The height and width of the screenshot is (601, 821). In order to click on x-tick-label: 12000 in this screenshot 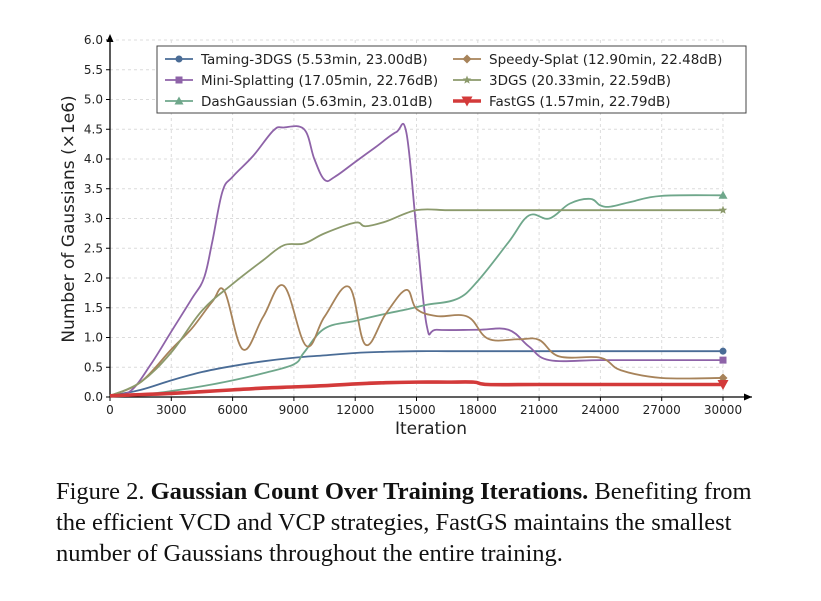, I will do `click(355, 410)`.